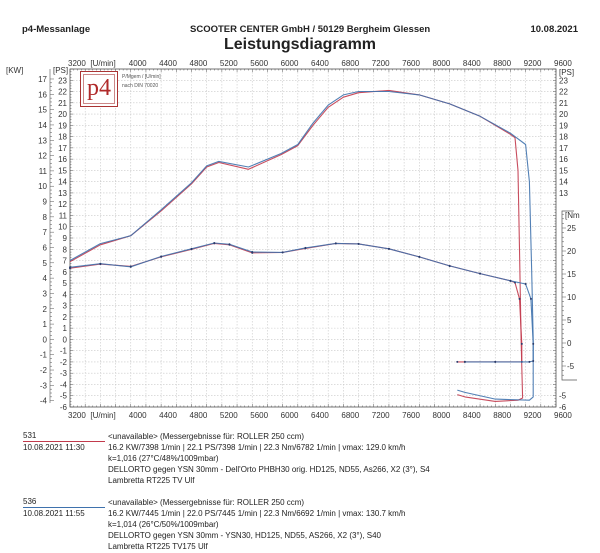 The image size is (600, 553). What do you see at coordinates (65, 317) in the screenshot?
I see `ps-tick-label: 2` at bounding box center [65, 317].